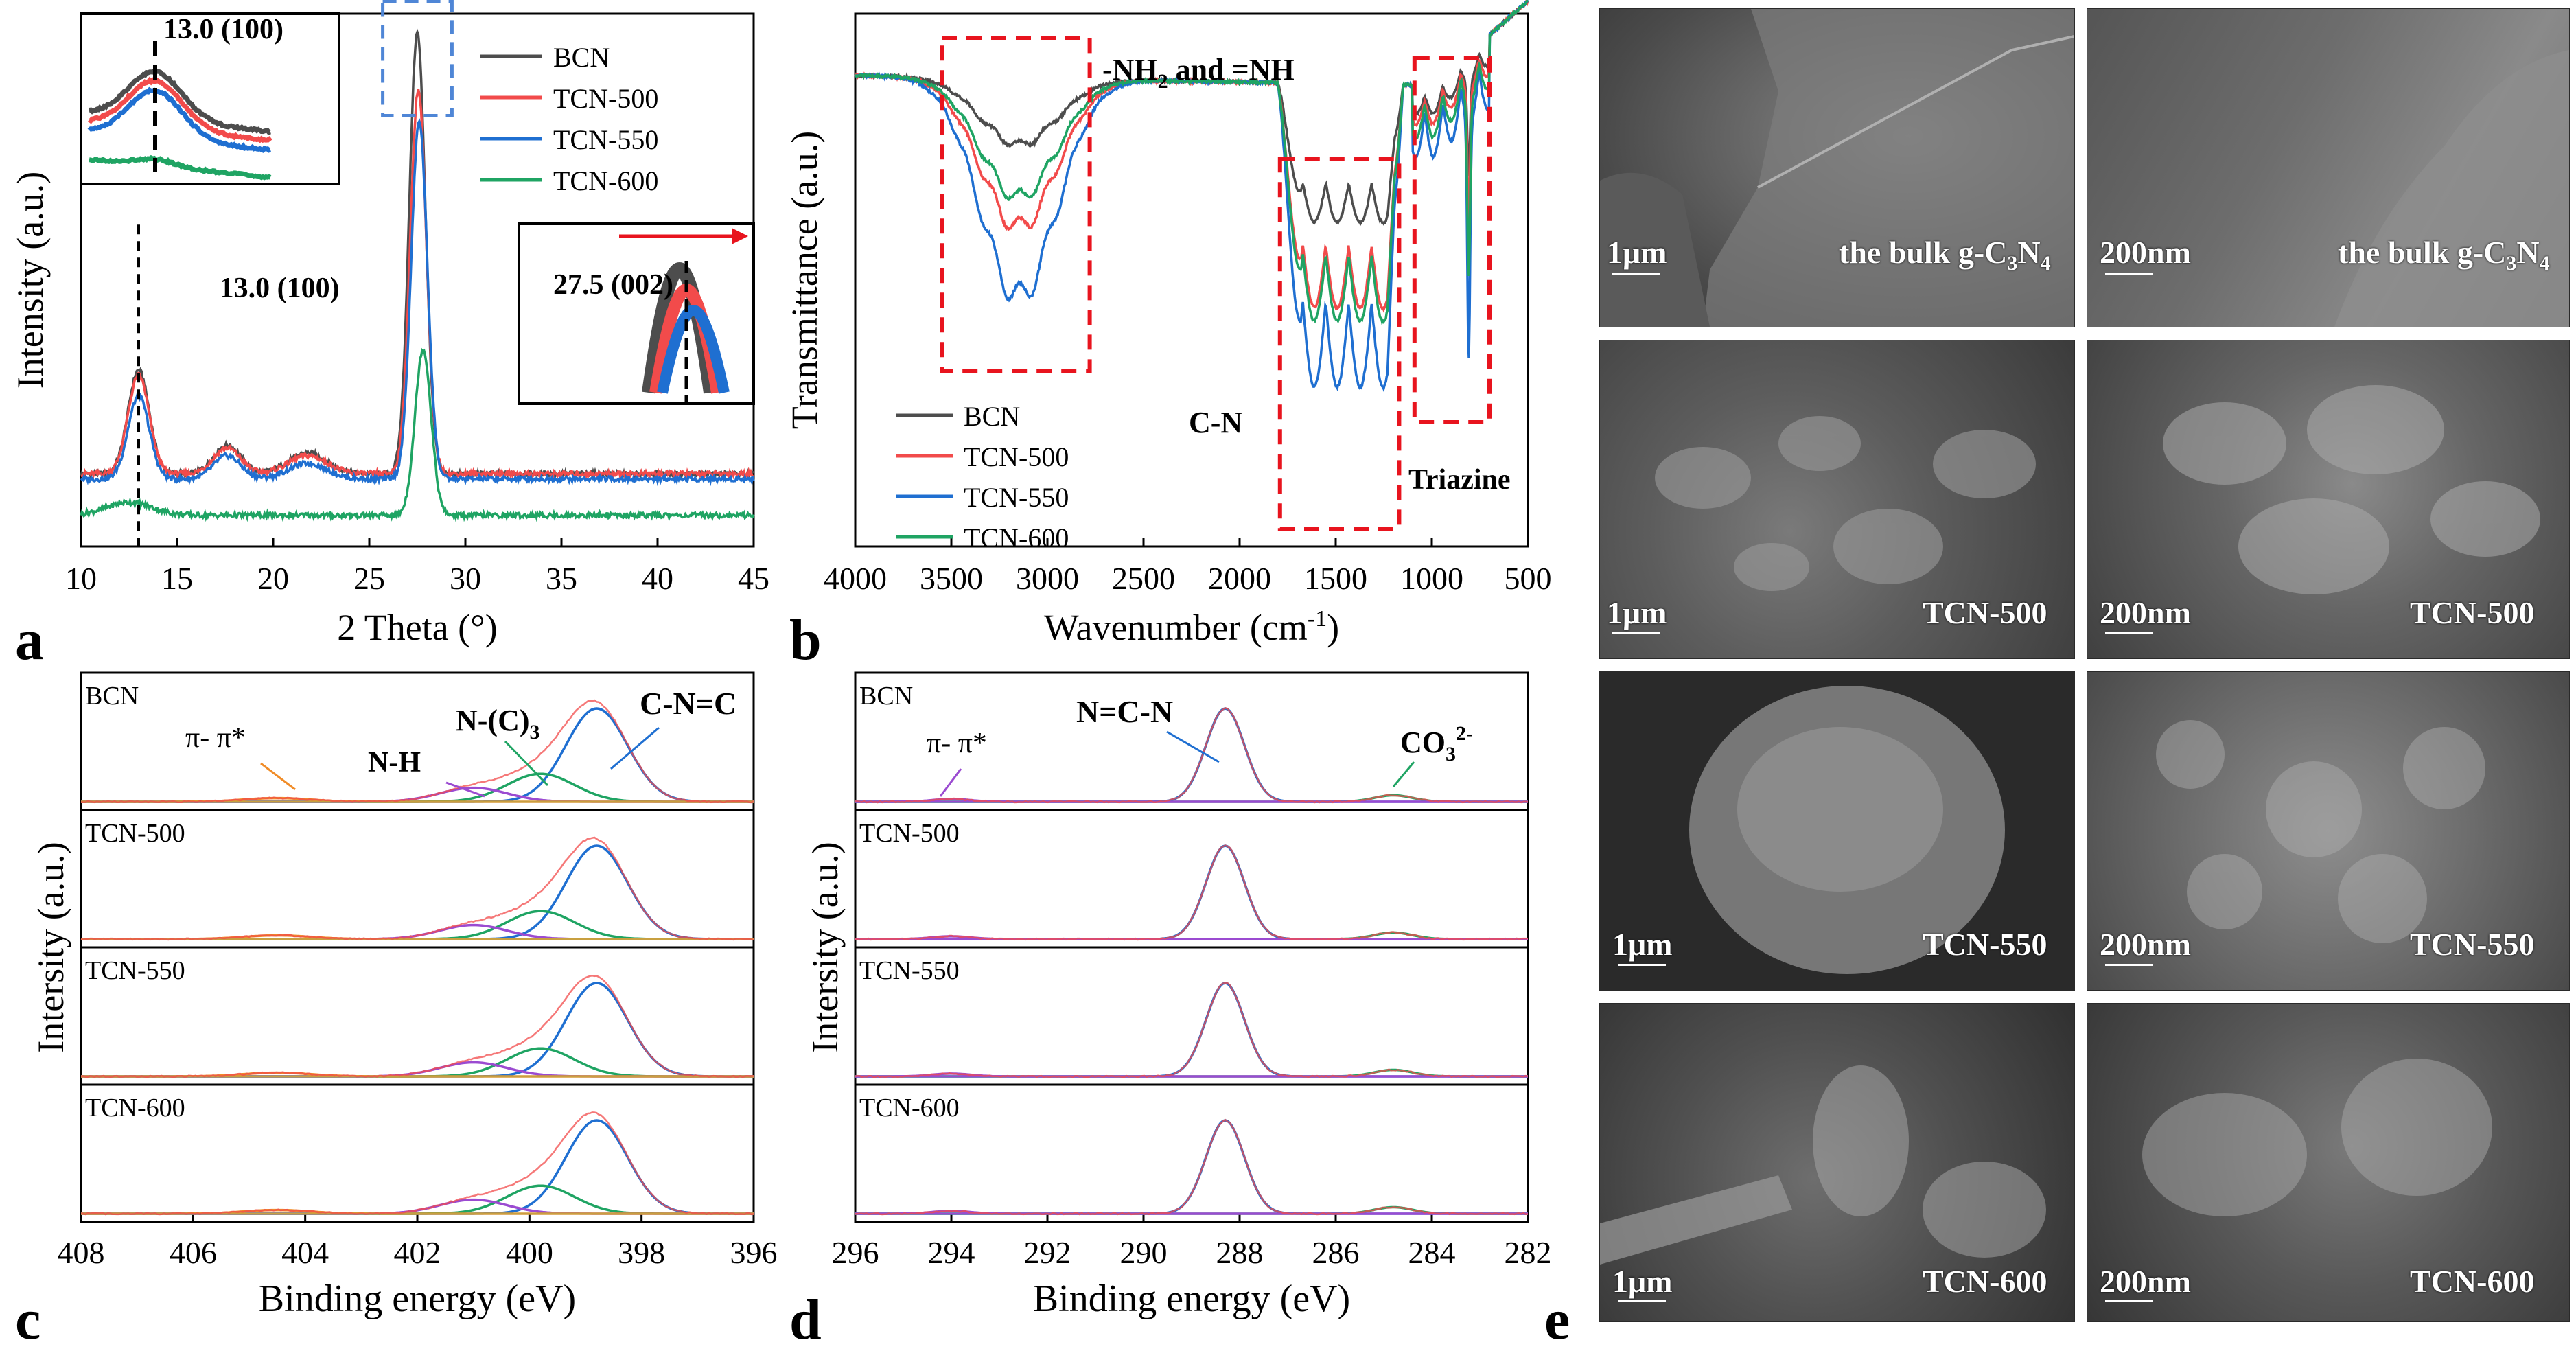 The image size is (2576, 1351). I want to click on tick-label-b-3: 2500, so click(1143, 578).